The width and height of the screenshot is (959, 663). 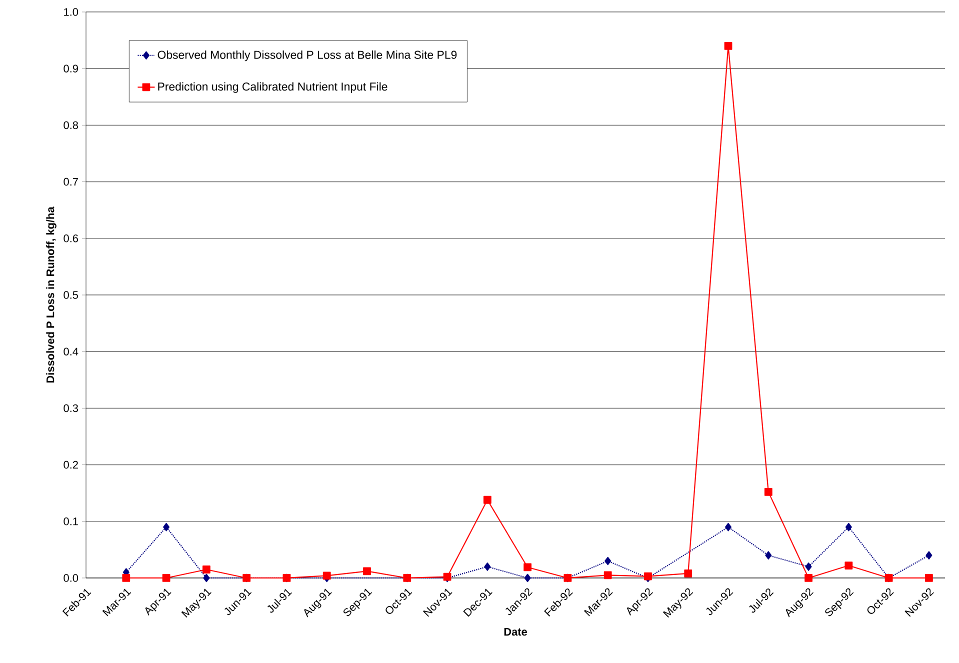 What do you see at coordinates (71, 352) in the screenshot?
I see `y-tick-label: 0.4` at bounding box center [71, 352].